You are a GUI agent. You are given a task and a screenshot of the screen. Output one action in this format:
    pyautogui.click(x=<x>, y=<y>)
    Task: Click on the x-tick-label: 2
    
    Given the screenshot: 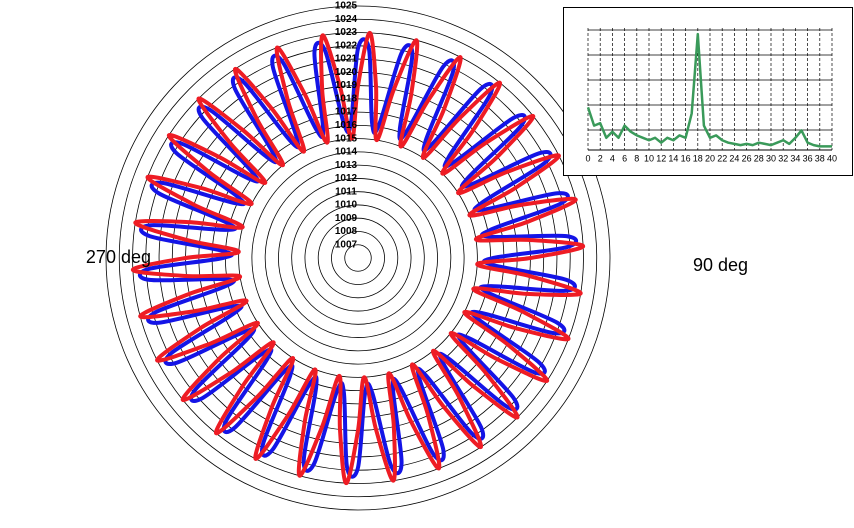 What is the action you would take?
    pyautogui.click(x=600, y=158)
    